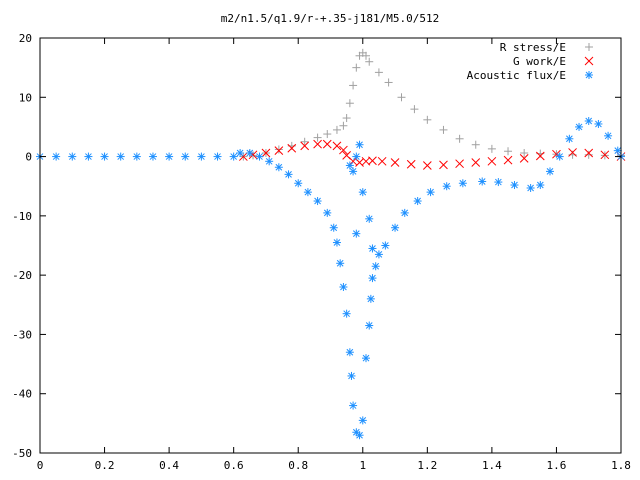 This screenshot has height=480, width=640. I want to click on x-tick-label: 0.8, so click(298, 465).